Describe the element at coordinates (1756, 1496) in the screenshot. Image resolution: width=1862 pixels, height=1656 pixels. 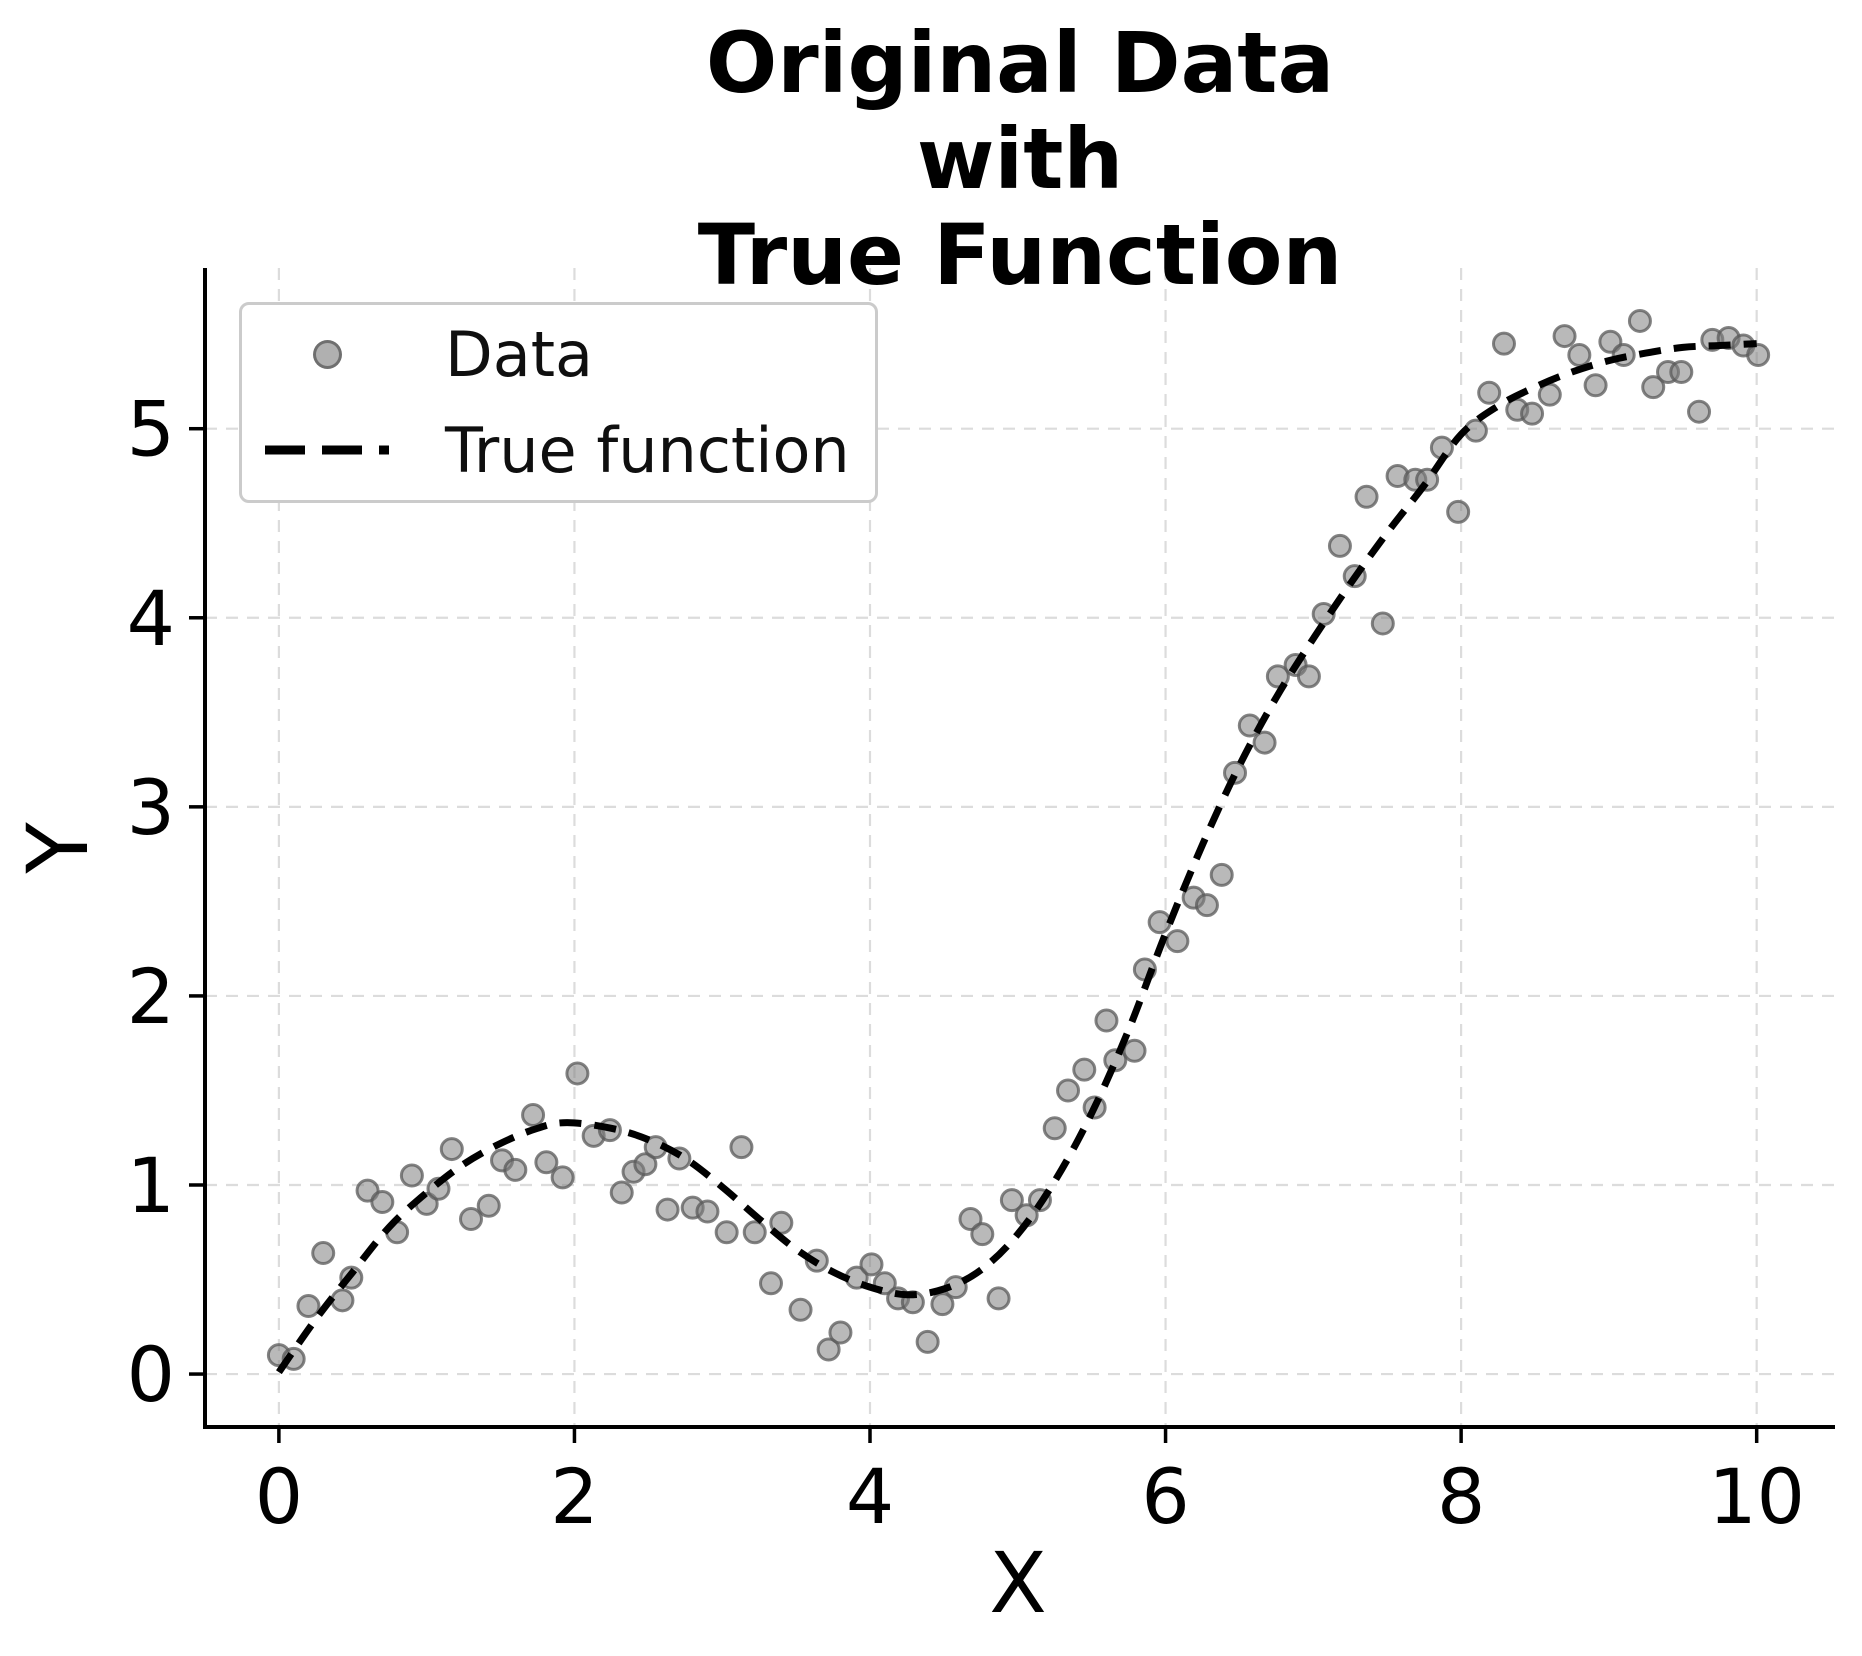
I see `x-tick-label: 10` at that location.